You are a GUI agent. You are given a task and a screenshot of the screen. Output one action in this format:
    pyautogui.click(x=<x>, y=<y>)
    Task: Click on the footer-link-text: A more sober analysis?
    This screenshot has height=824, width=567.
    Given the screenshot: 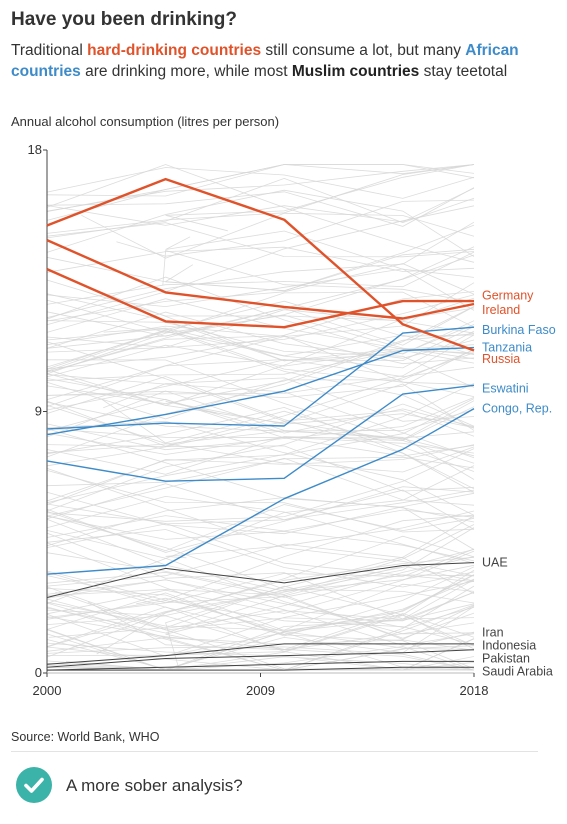 What is the action you would take?
    pyautogui.click(x=154, y=785)
    